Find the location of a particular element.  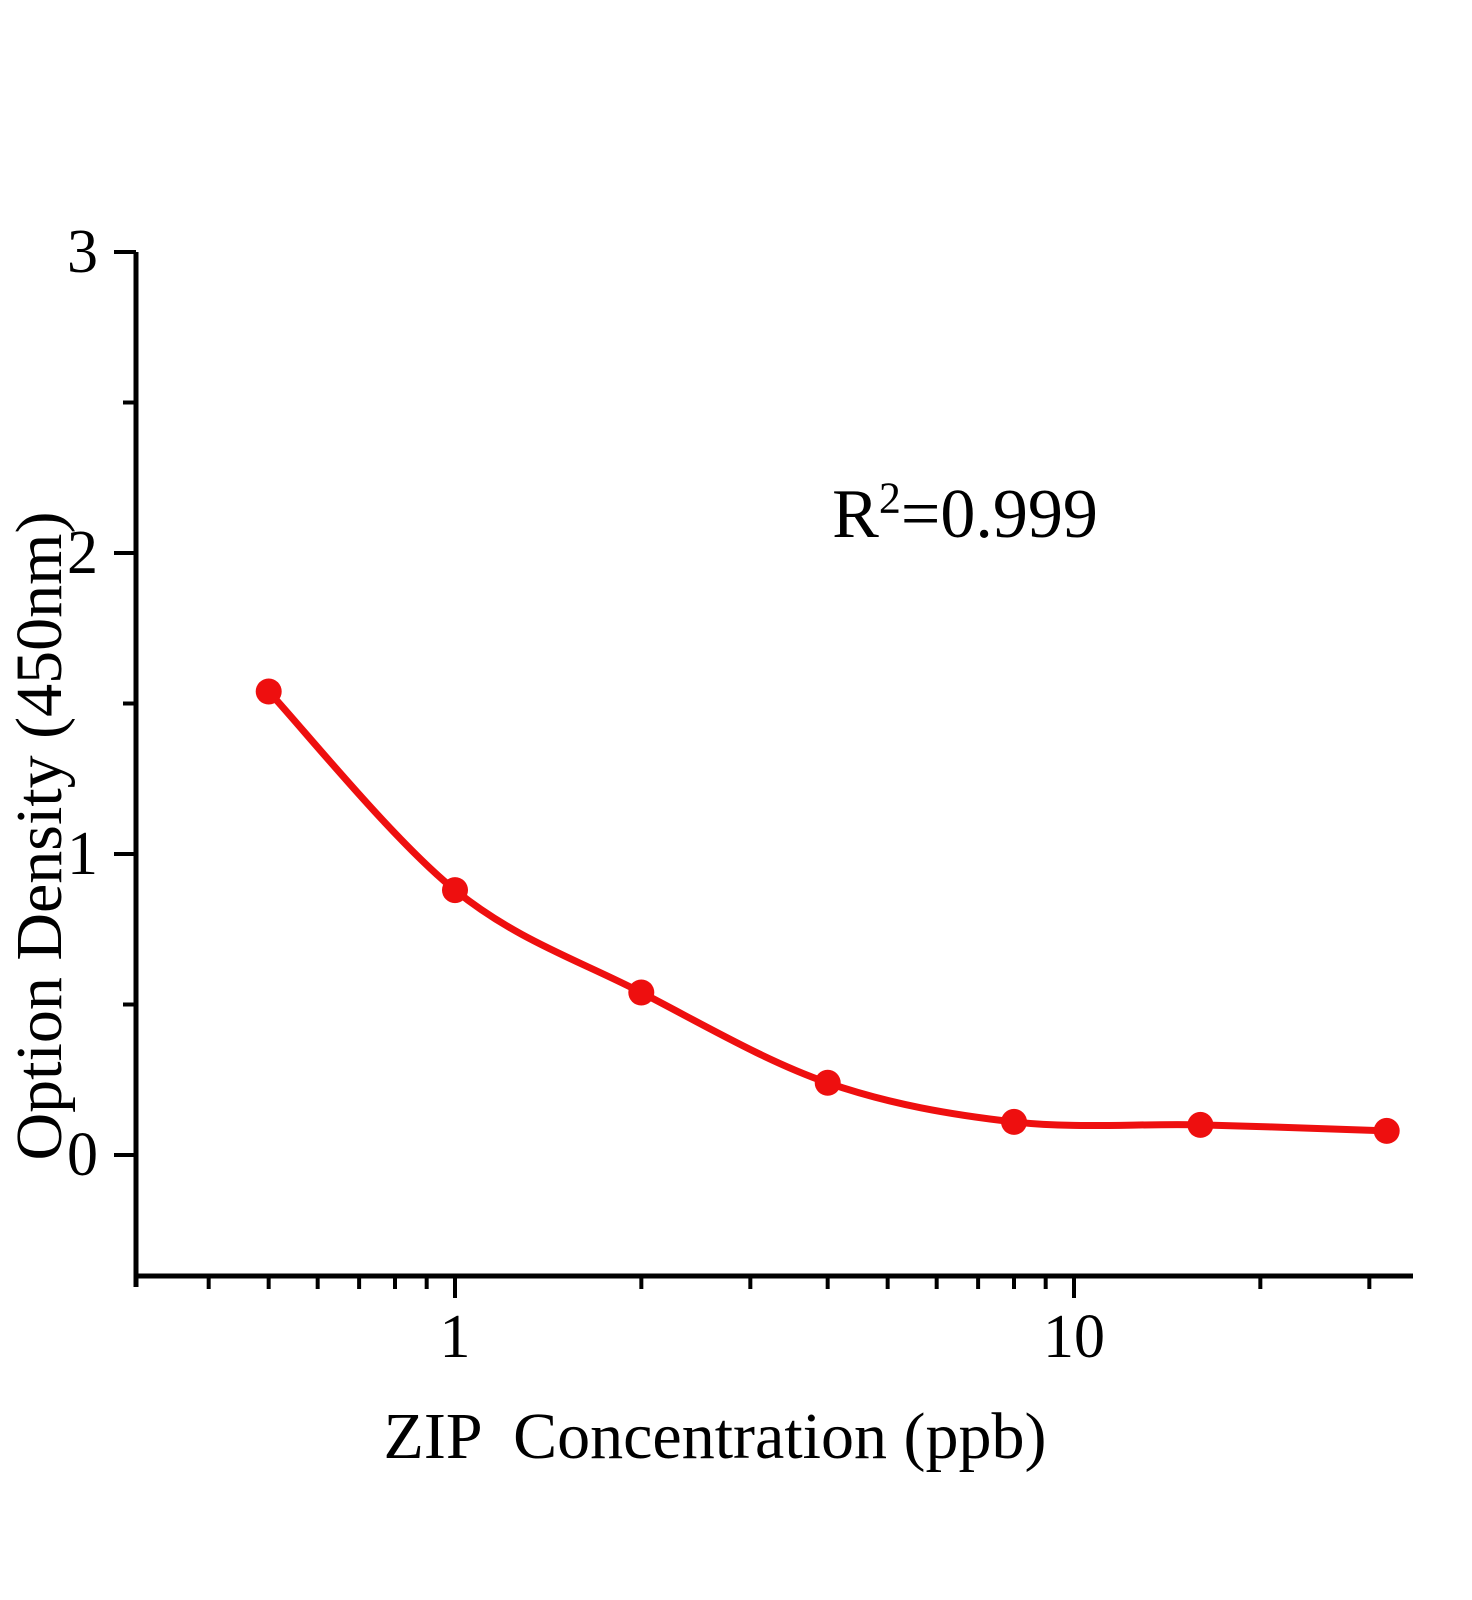

y-axis-title: Option Density (450nm) is located at coordinates (39, 836).